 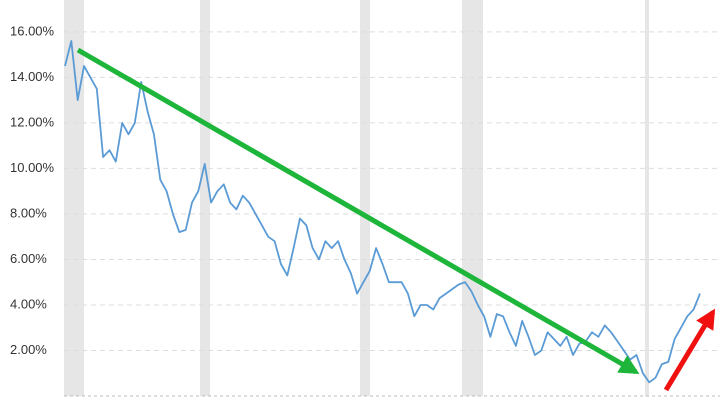 What do you see at coordinates (32, 76) in the screenshot?
I see `y-tick-label: 14.00%` at bounding box center [32, 76].